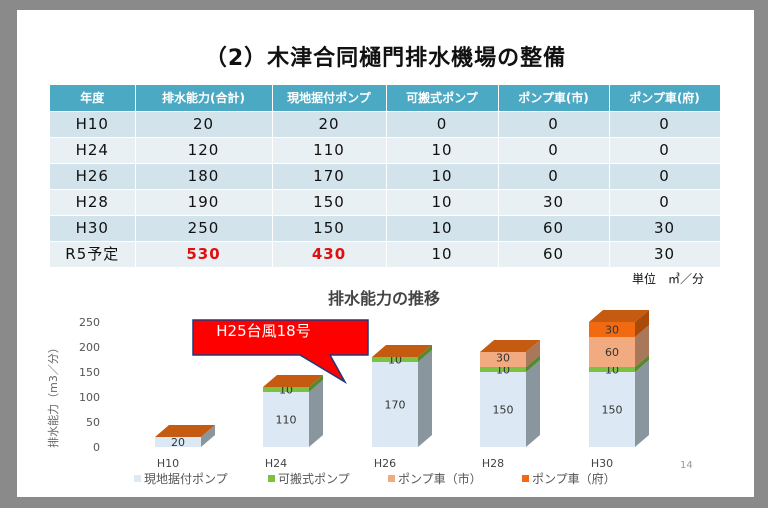 This screenshot has height=508, width=768. I want to click on table-cell: 180, so click(204, 176).